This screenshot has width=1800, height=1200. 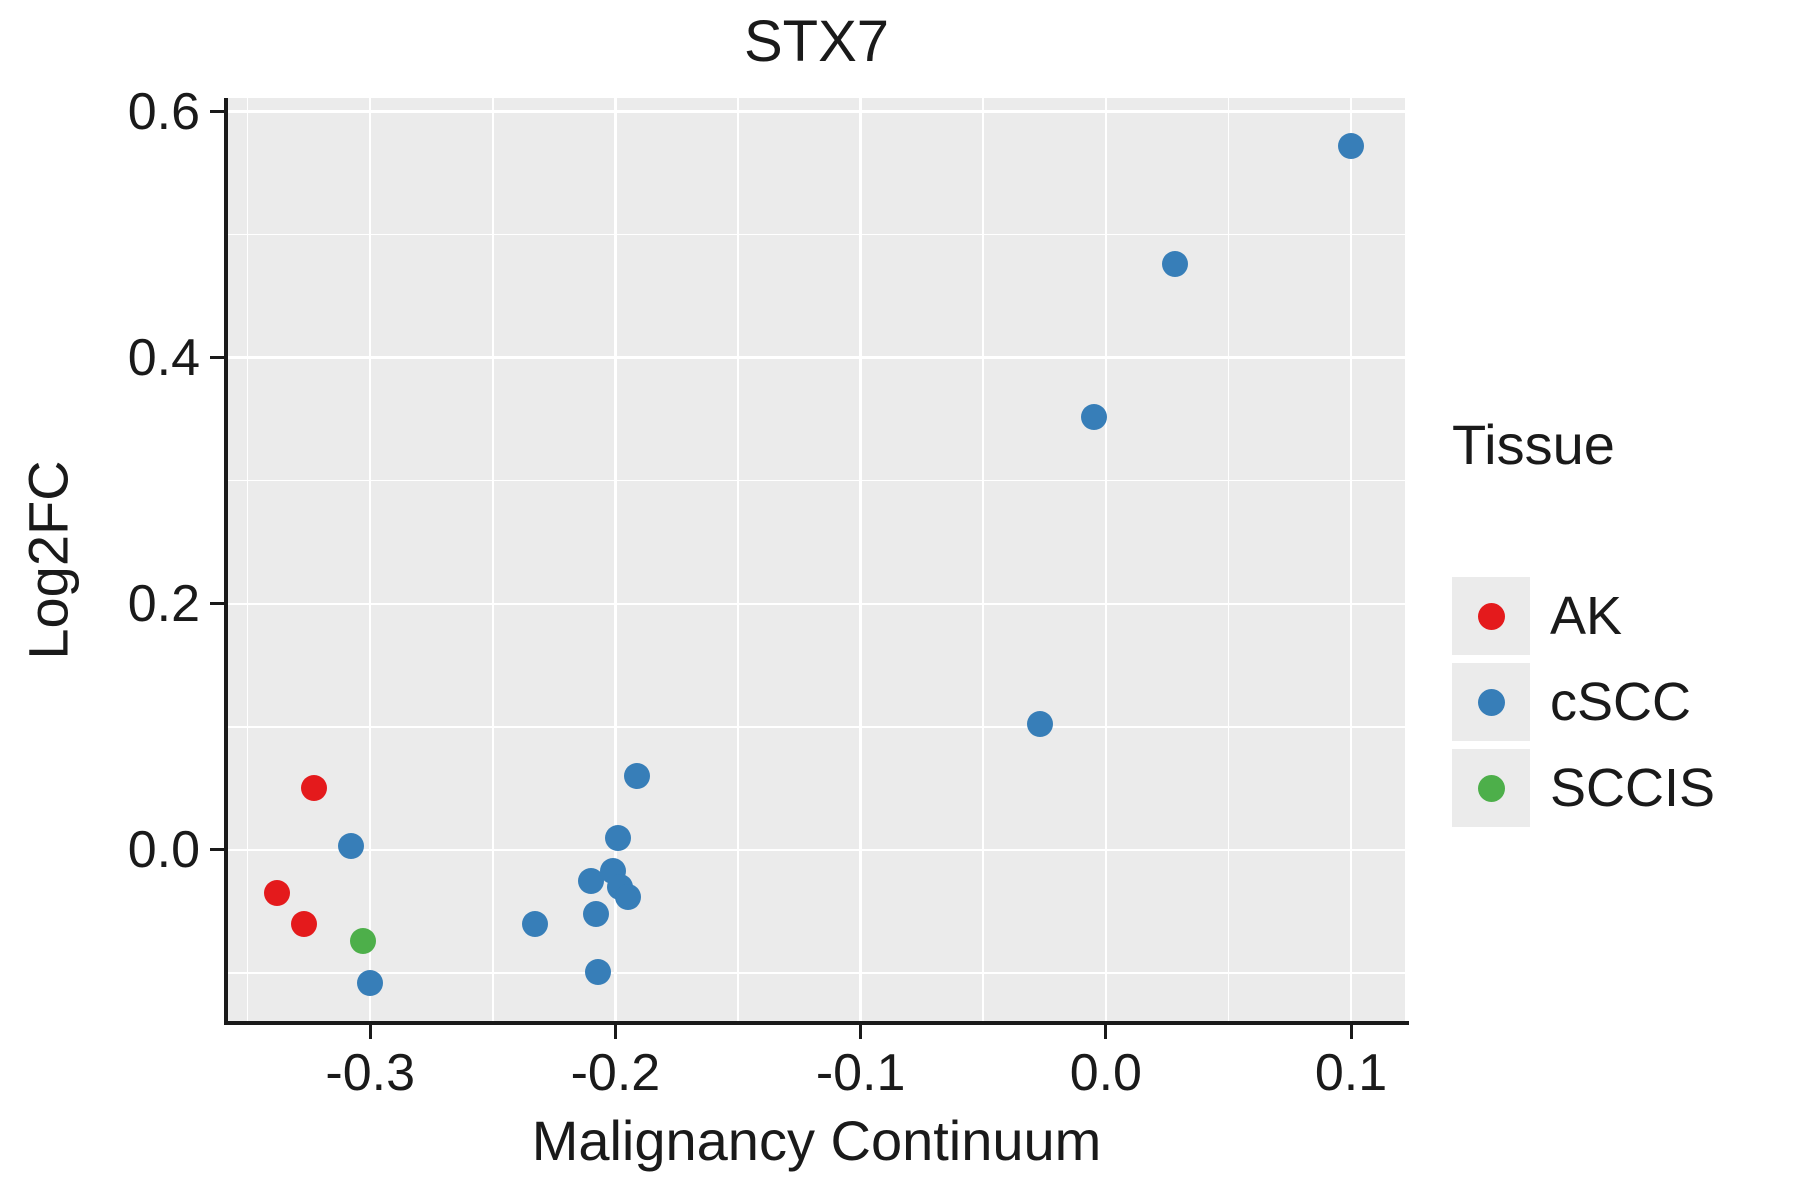 What do you see at coordinates (163, 603) in the screenshot?
I see `y-tick-label: 0.2` at bounding box center [163, 603].